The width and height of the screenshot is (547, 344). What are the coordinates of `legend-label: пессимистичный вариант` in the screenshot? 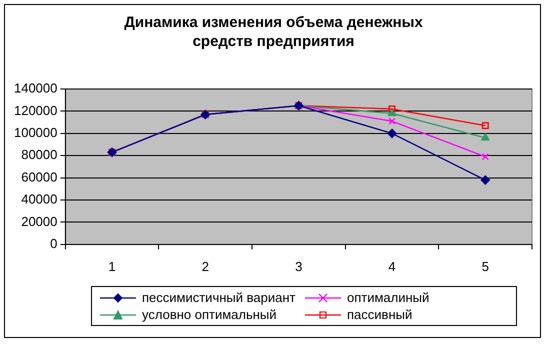 It's located at (219, 297).